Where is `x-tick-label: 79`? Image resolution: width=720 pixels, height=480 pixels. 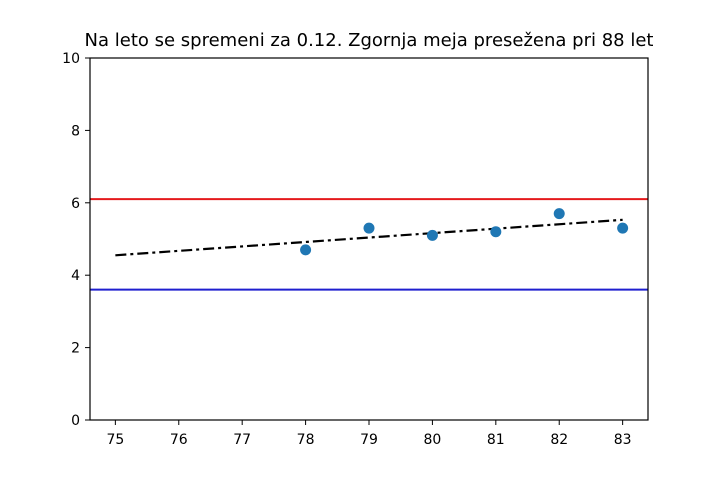
x-tick-label: 79 is located at coordinates (369, 440).